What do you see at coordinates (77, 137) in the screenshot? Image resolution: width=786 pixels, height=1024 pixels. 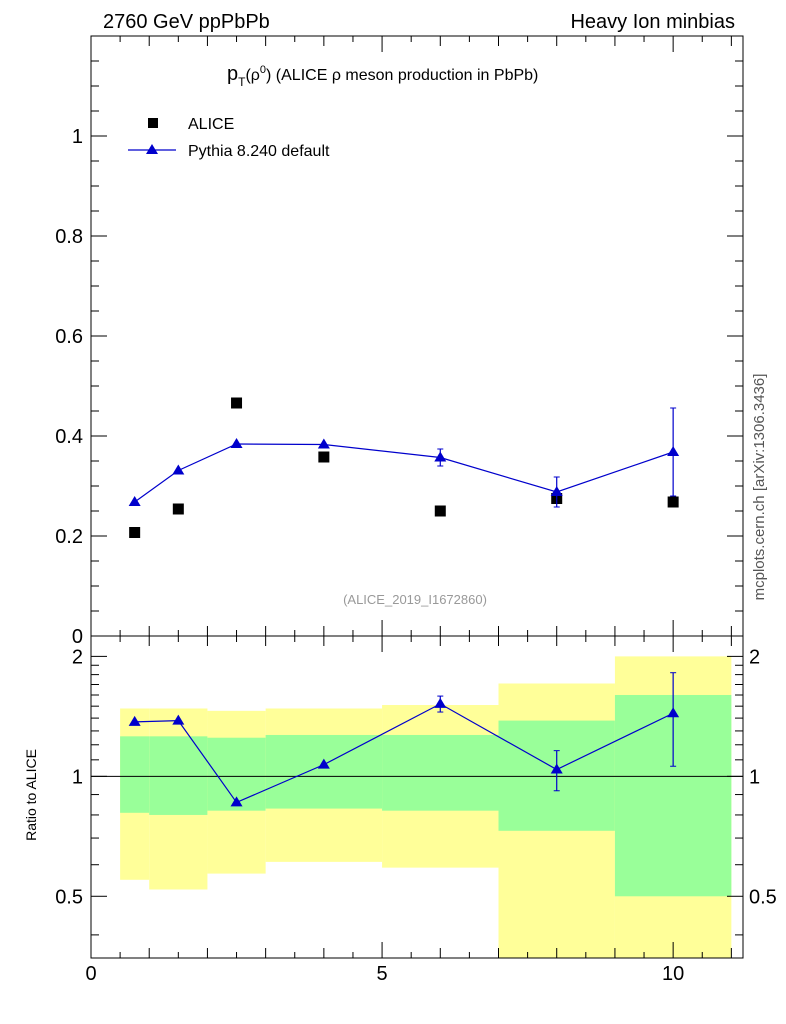 I see `main-y-tick-label: 1` at bounding box center [77, 137].